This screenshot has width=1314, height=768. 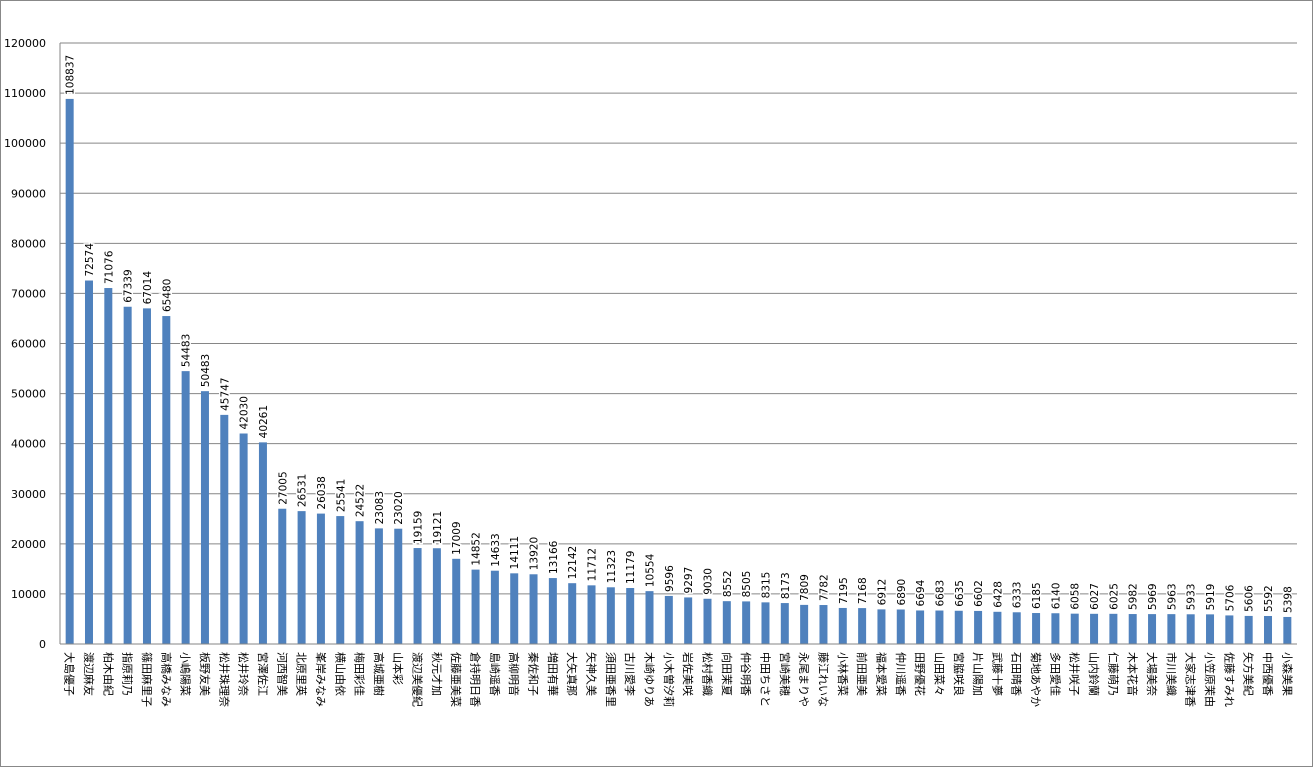 What do you see at coordinates (766, 585) in the screenshot?
I see `value-label: 8315` at bounding box center [766, 585].